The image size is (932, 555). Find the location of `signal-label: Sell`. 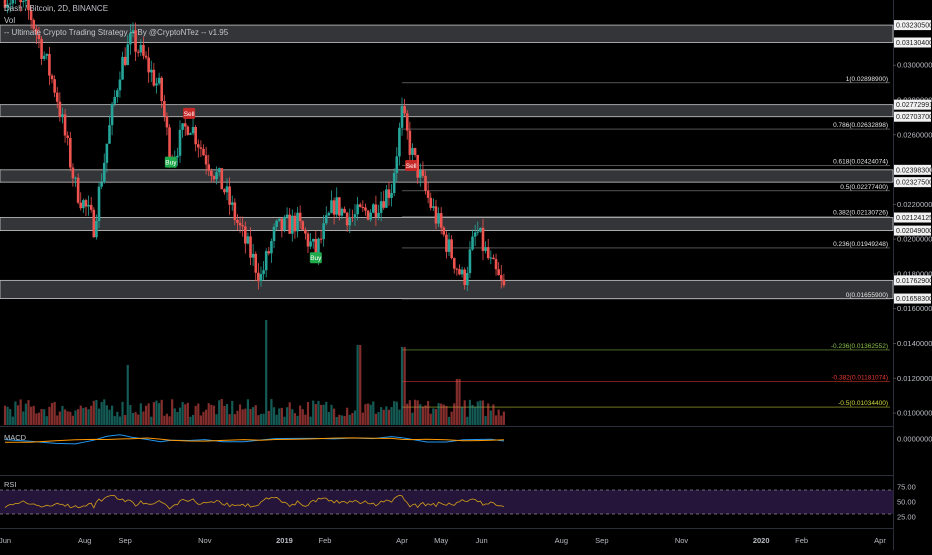

signal-label: Sell is located at coordinates (189, 114).